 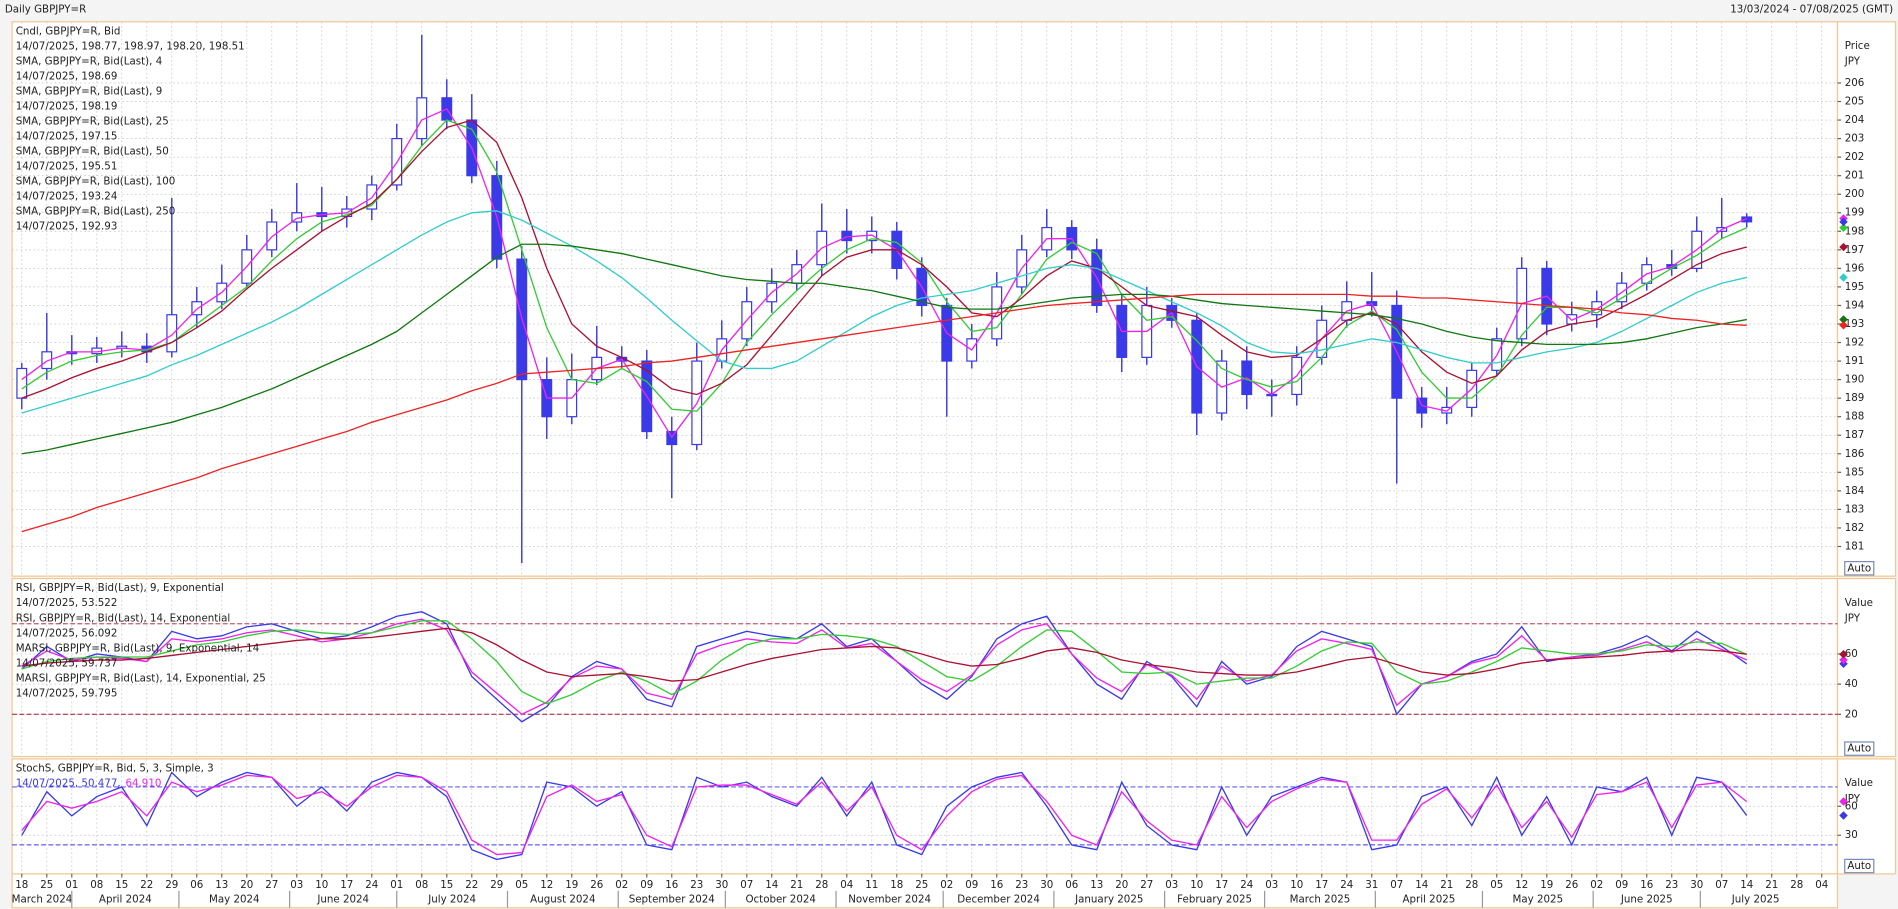 I want to click on month-label: January 2025, so click(x=1108, y=899).